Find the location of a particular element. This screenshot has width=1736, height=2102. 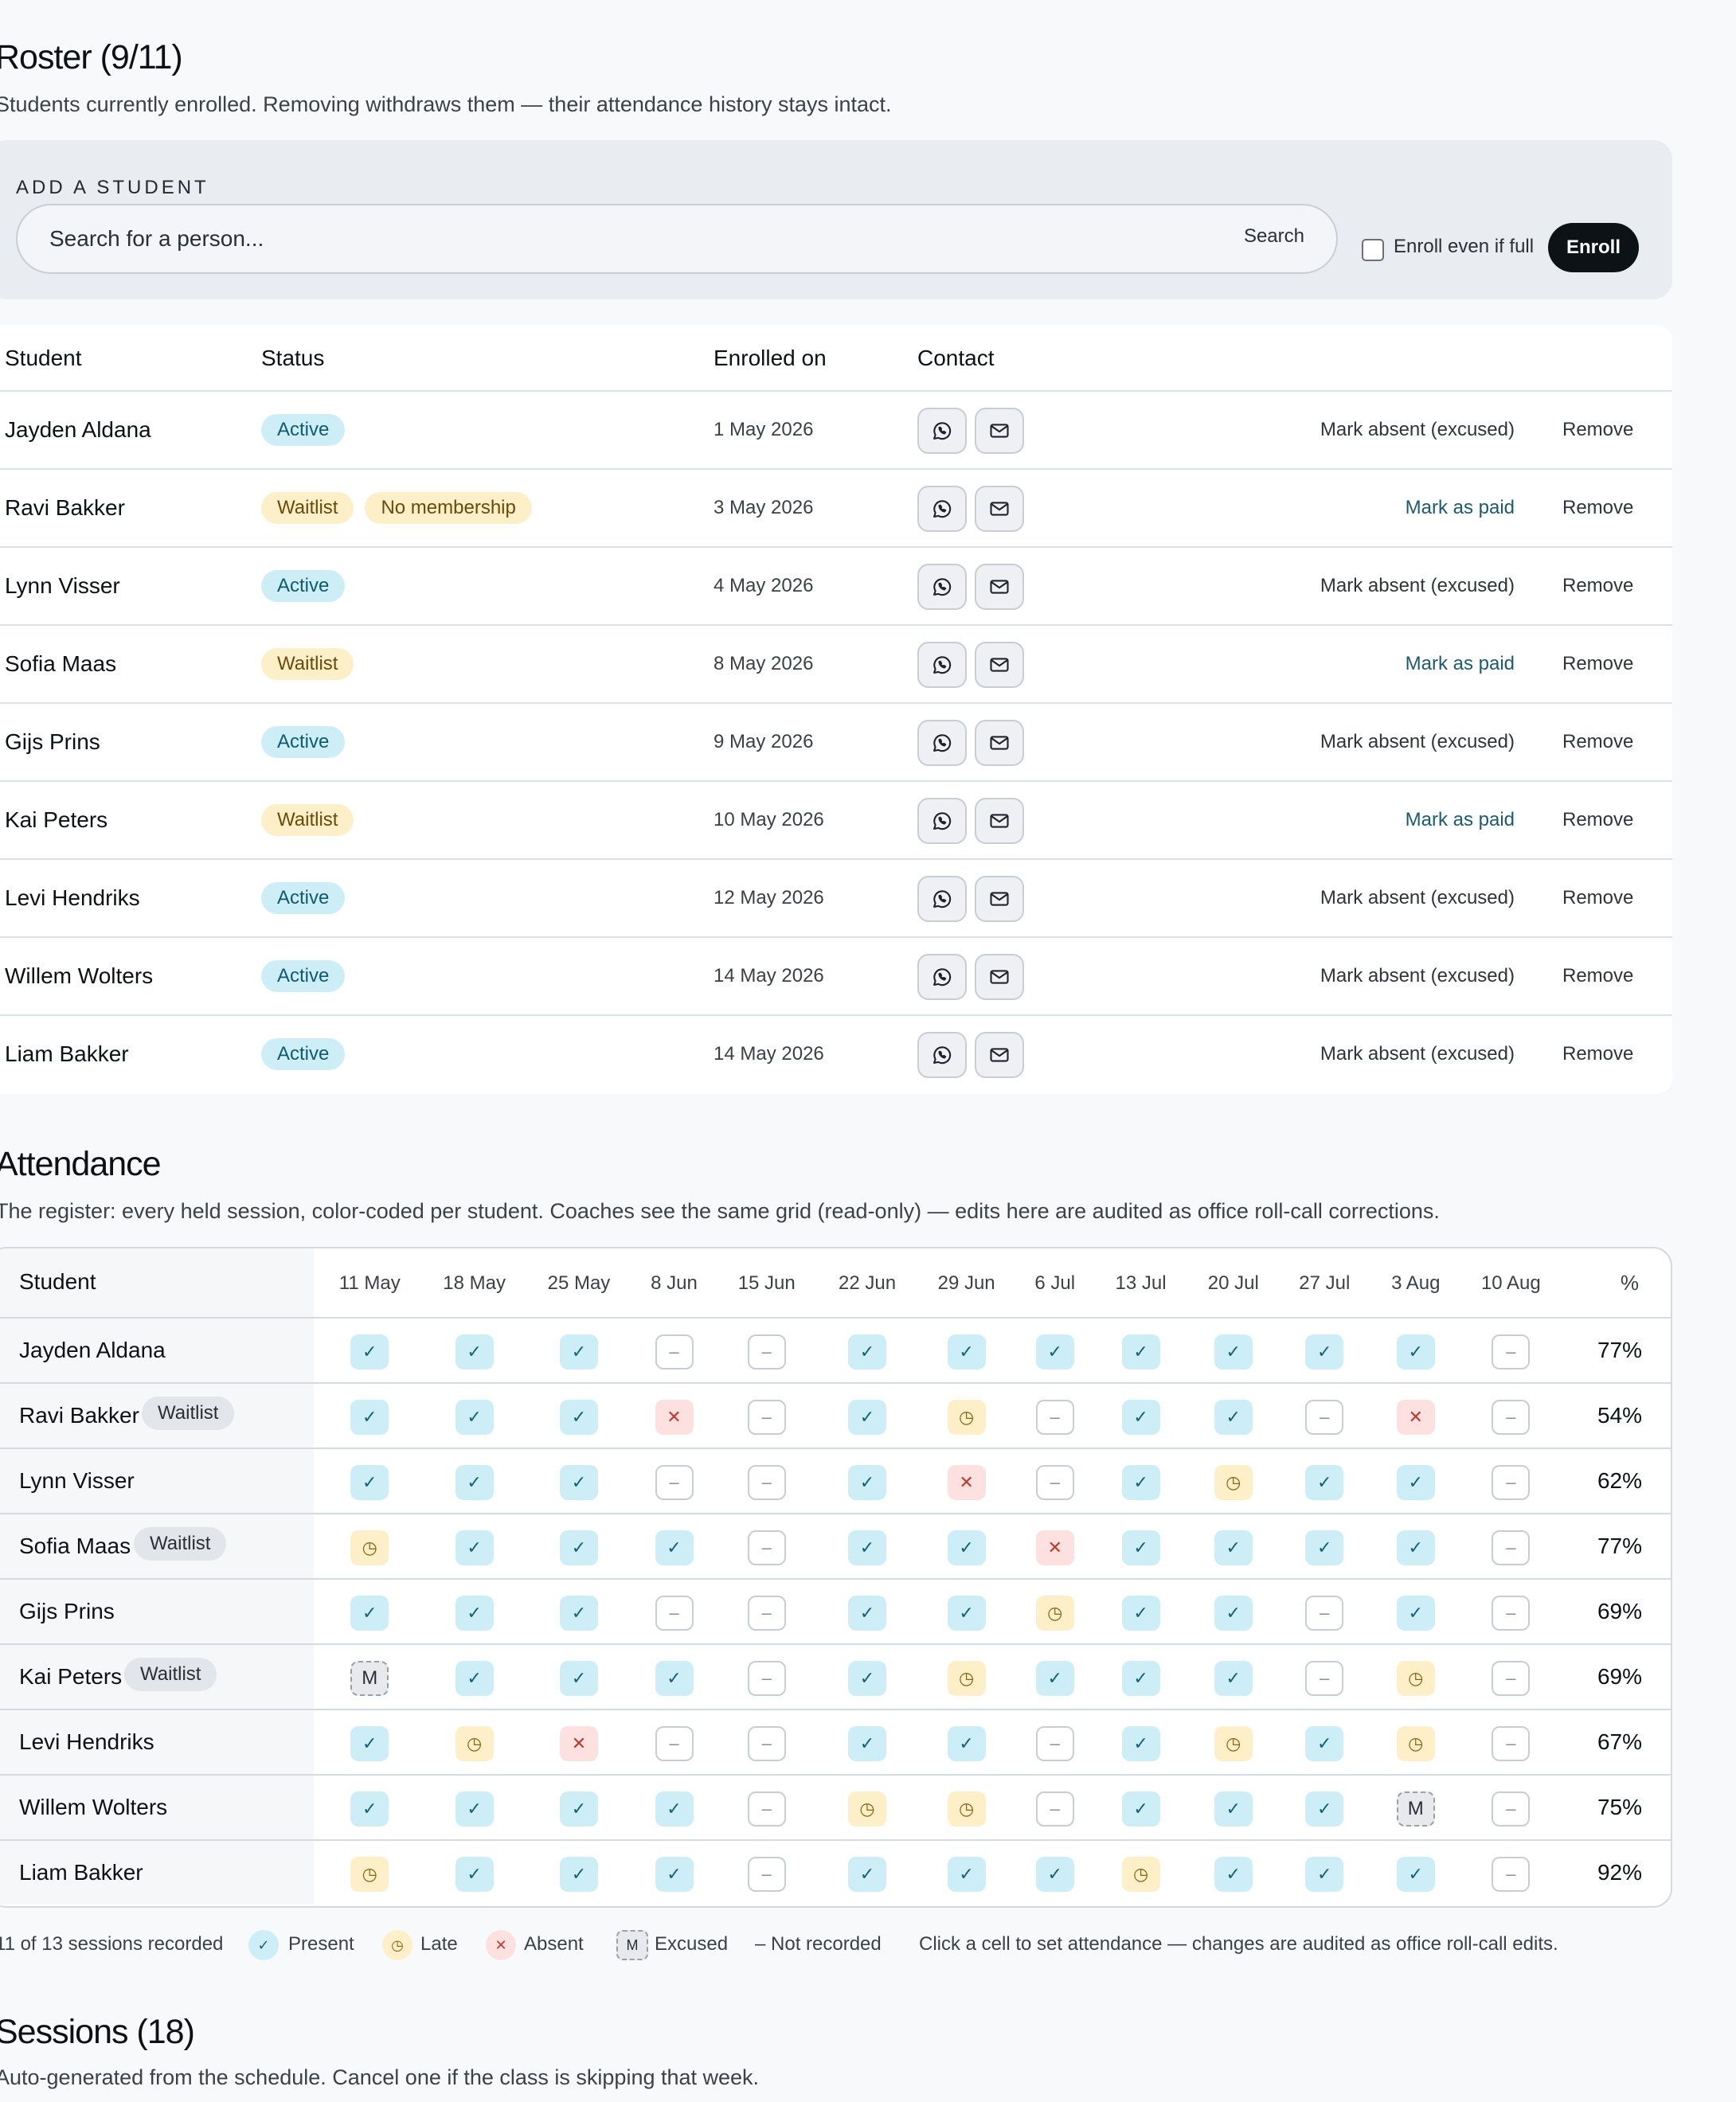

mark-as-paid-button: Mark as paid is located at coordinates (1460, 663).